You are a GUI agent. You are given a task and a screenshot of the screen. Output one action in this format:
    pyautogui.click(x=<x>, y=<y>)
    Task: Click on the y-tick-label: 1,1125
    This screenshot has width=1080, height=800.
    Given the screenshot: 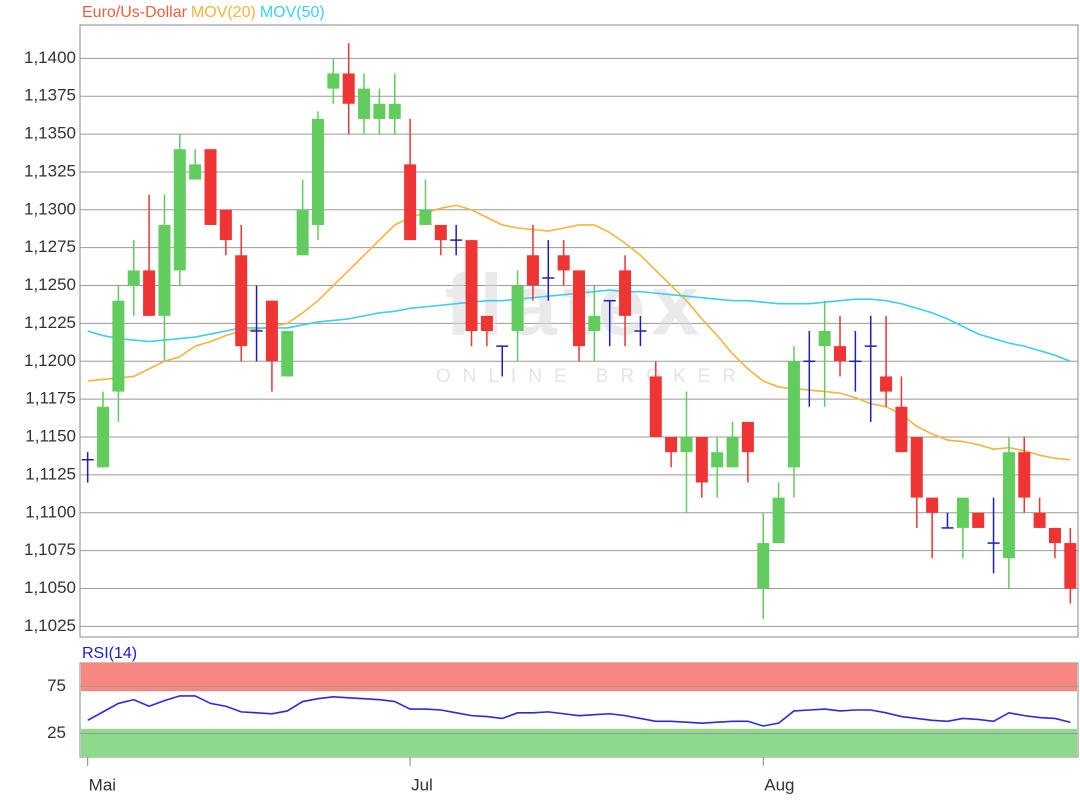 What is the action you would take?
    pyautogui.click(x=50, y=473)
    